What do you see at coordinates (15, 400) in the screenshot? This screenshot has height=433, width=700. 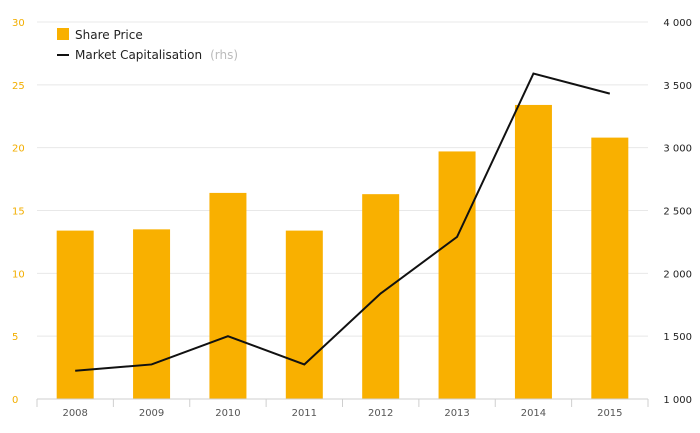 I see `left-tick-label: 0` at bounding box center [15, 400].